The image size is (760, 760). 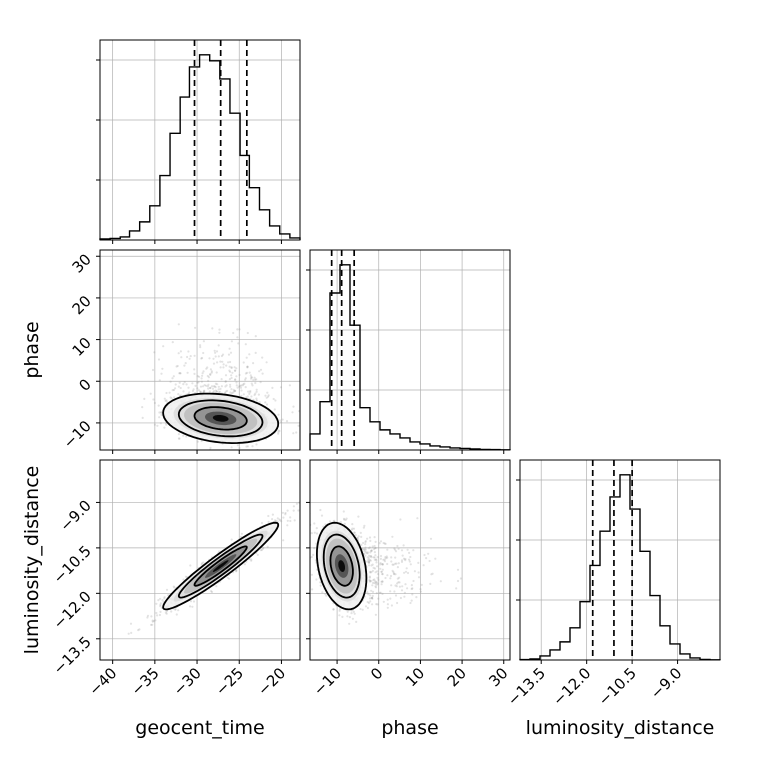 I want to click on x-tick-label-phase: −10, so click(x=327, y=681).